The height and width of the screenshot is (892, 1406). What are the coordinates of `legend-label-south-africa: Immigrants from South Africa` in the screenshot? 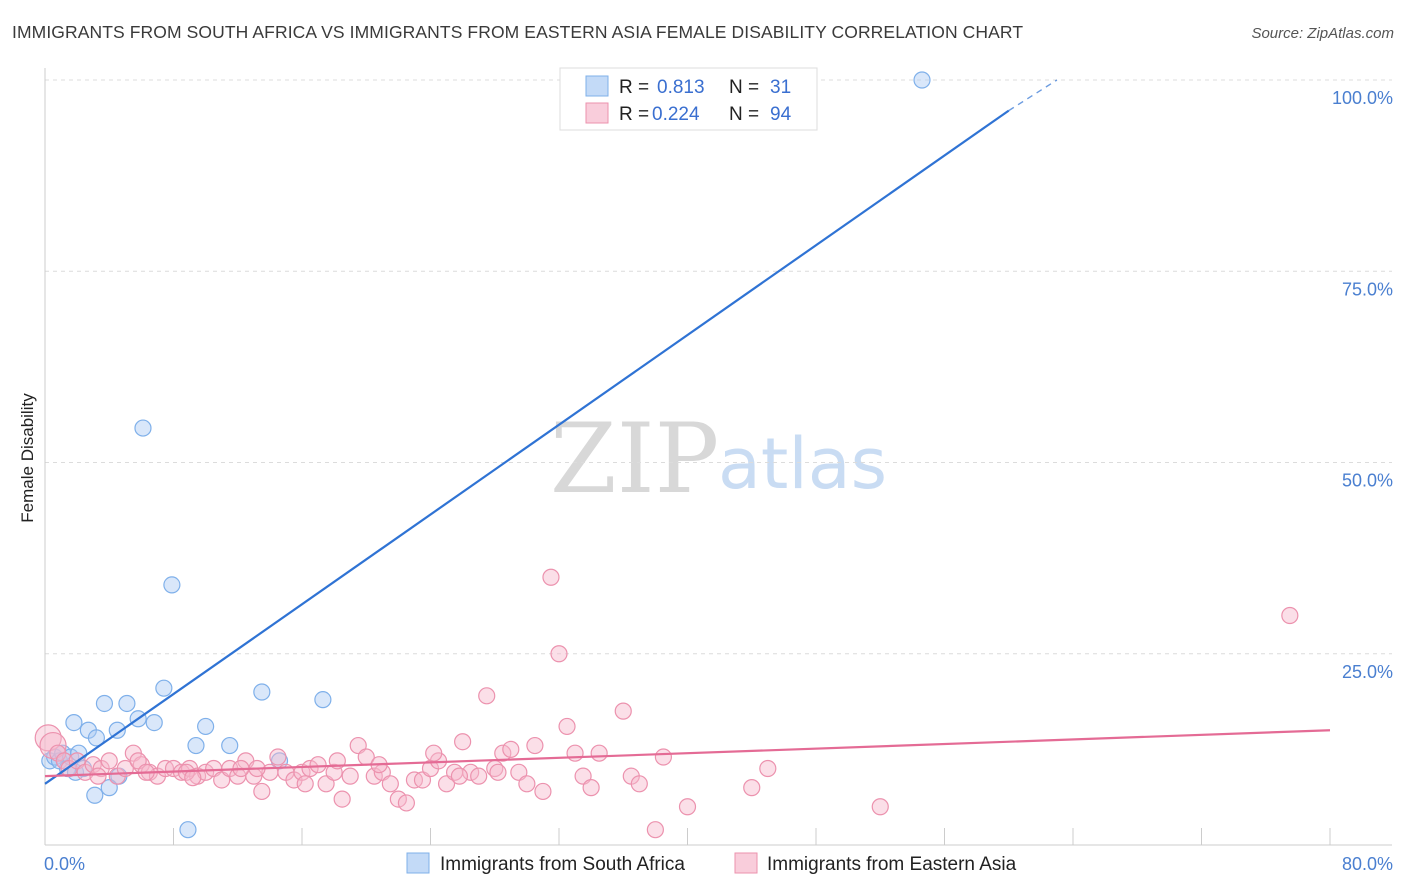 It's located at (562, 864).